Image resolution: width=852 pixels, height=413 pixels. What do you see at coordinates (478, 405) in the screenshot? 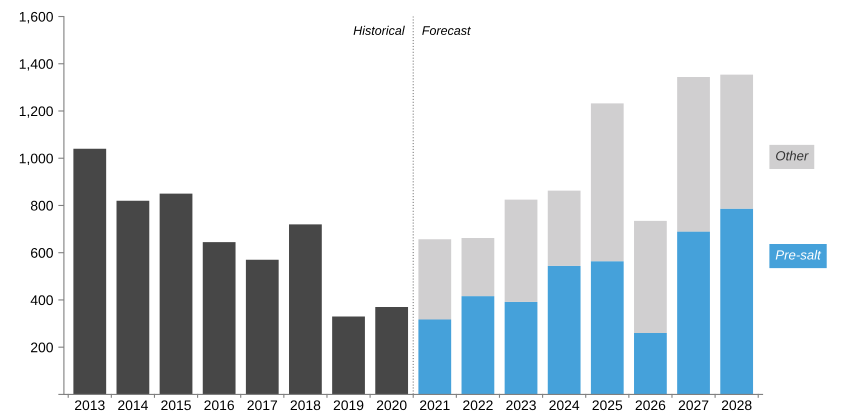
I see `x-tick-label: 2022` at bounding box center [478, 405].